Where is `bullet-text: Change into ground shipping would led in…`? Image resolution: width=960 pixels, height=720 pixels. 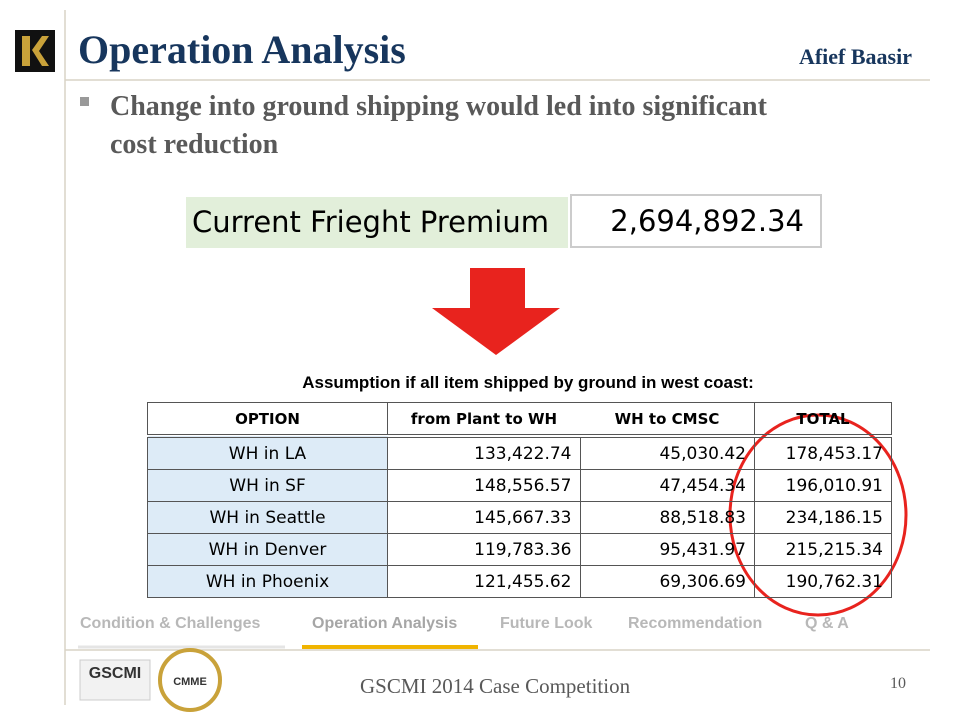
bullet-text: Change into ground shipping would led in… is located at coordinates (438, 125).